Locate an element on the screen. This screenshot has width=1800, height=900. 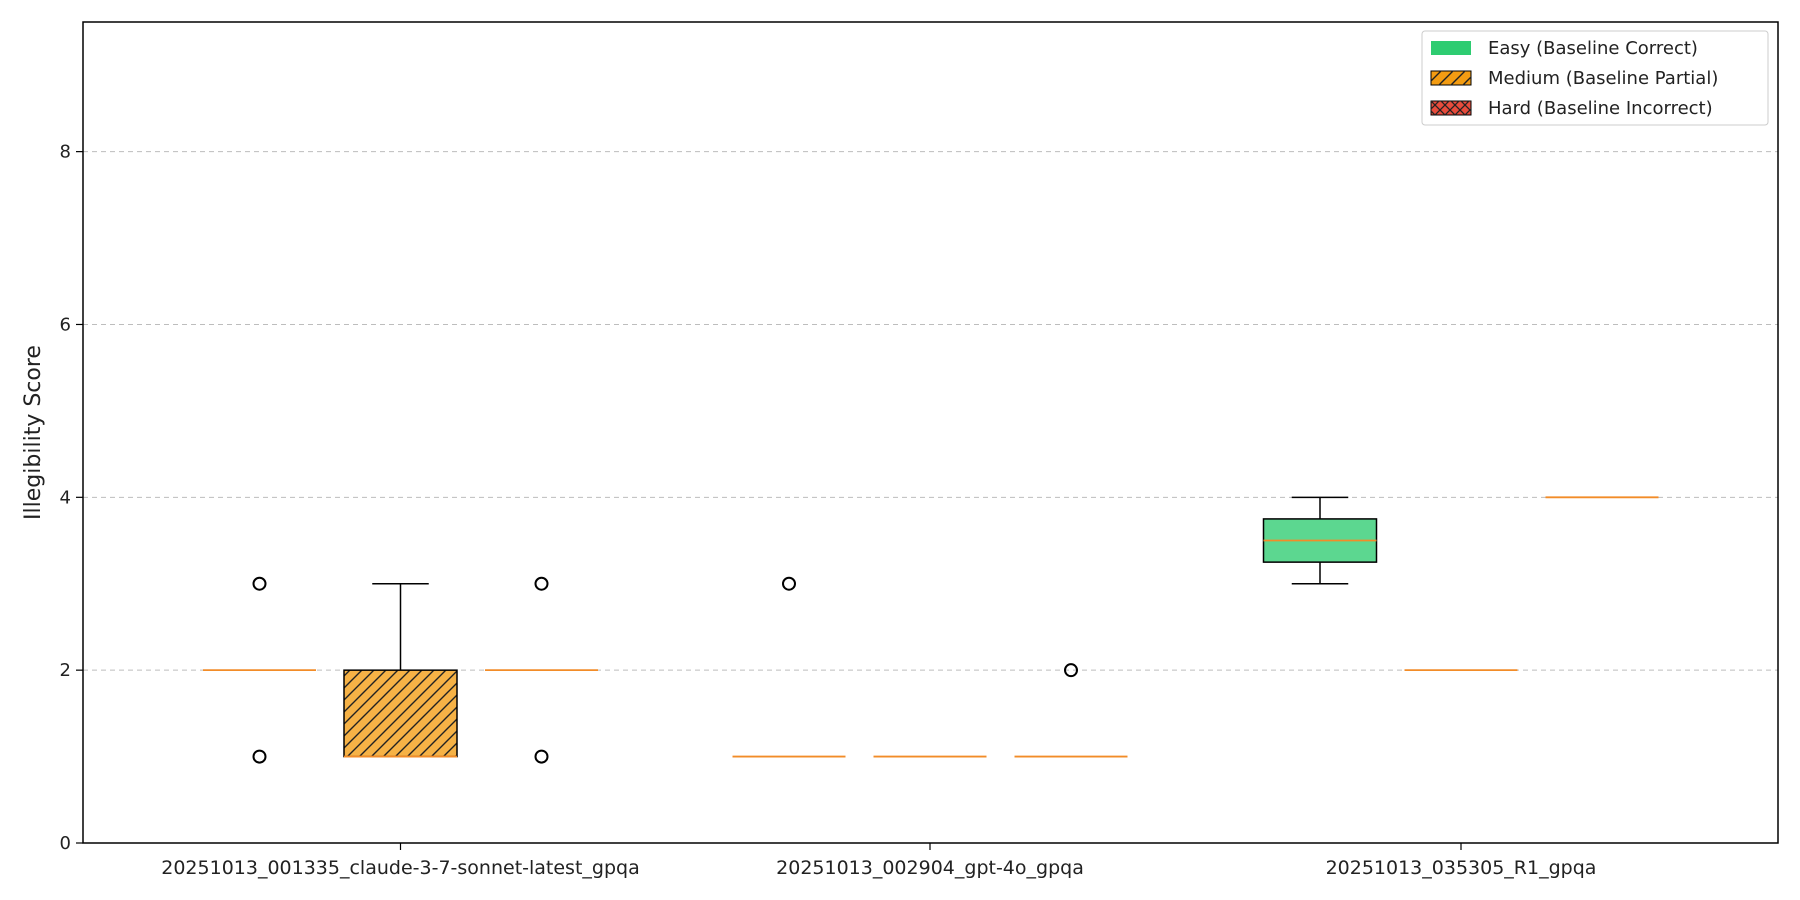
x-tick-label: 20251013_035305_R1_gpqa is located at coordinates (1461, 868).